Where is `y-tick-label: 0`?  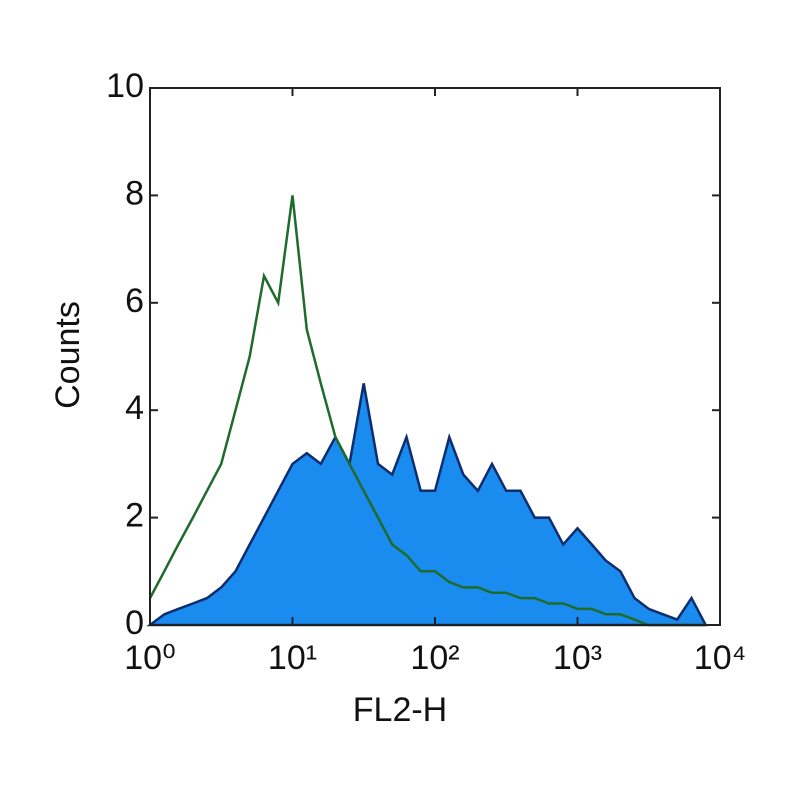 y-tick-label: 0 is located at coordinates (134, 623).